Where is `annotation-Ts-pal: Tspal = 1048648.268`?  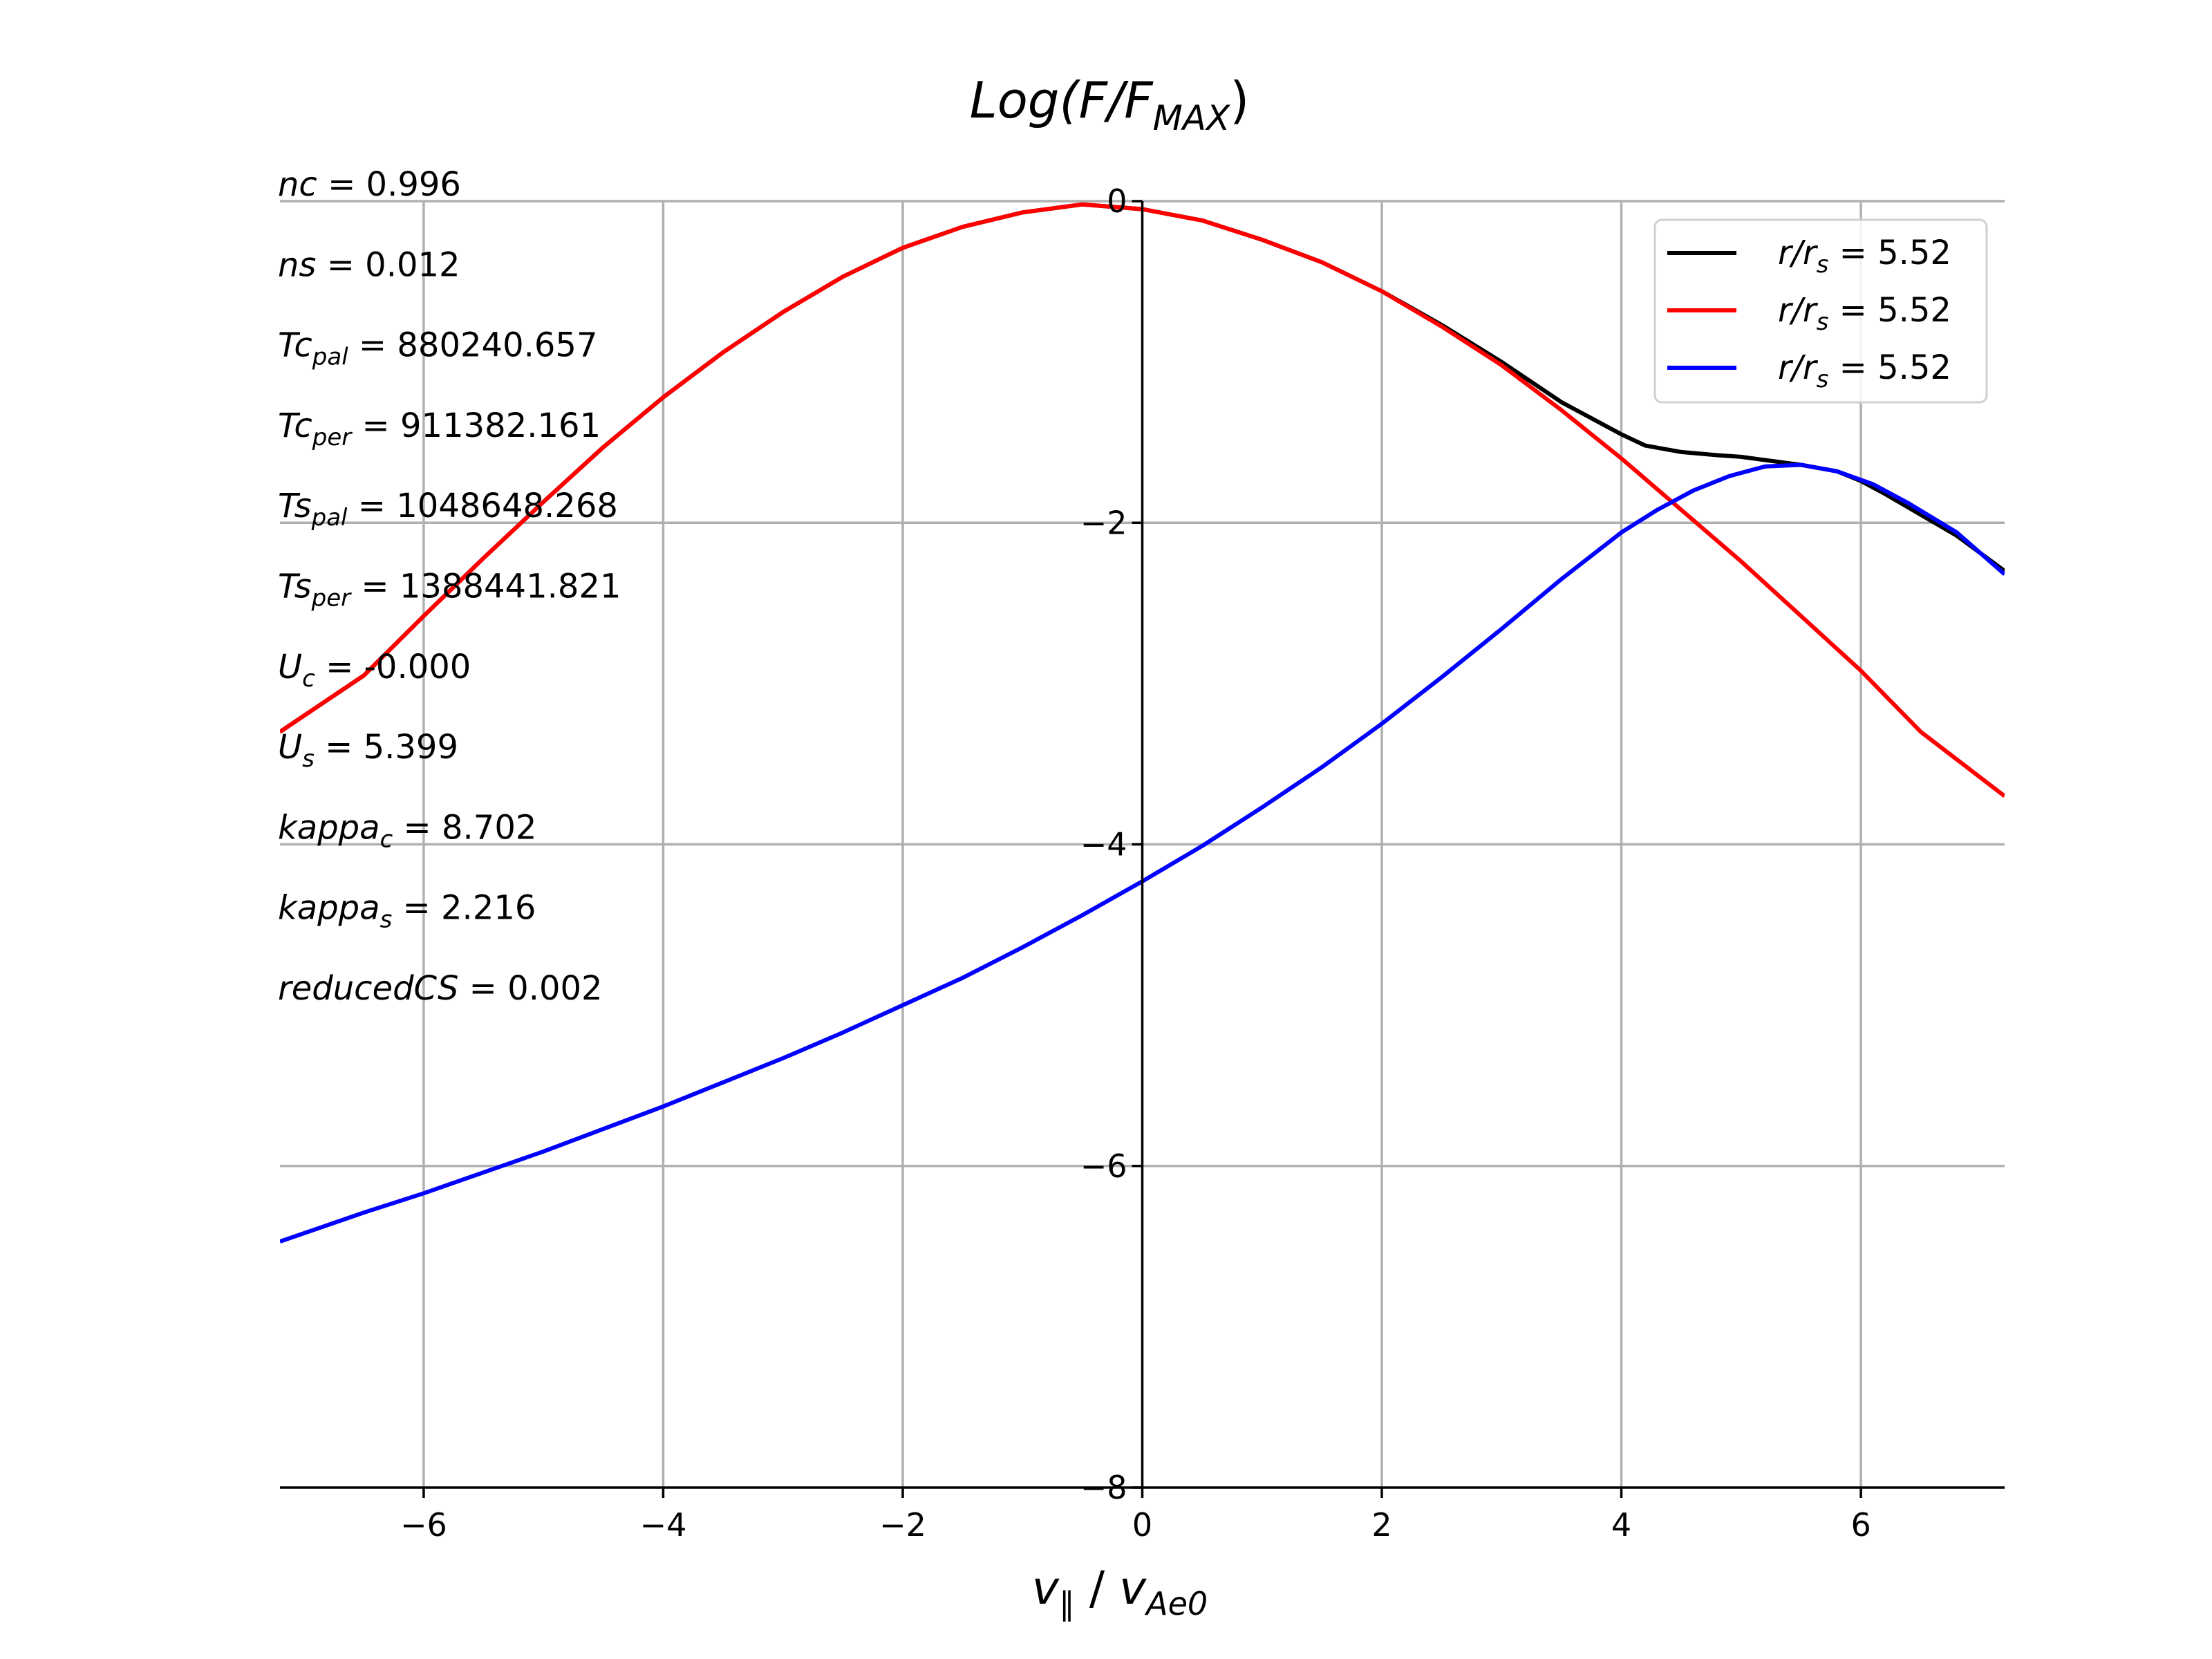
annotation-Ts-pal: Tspal = 1048648.268 is located at coordinates (448, 509).